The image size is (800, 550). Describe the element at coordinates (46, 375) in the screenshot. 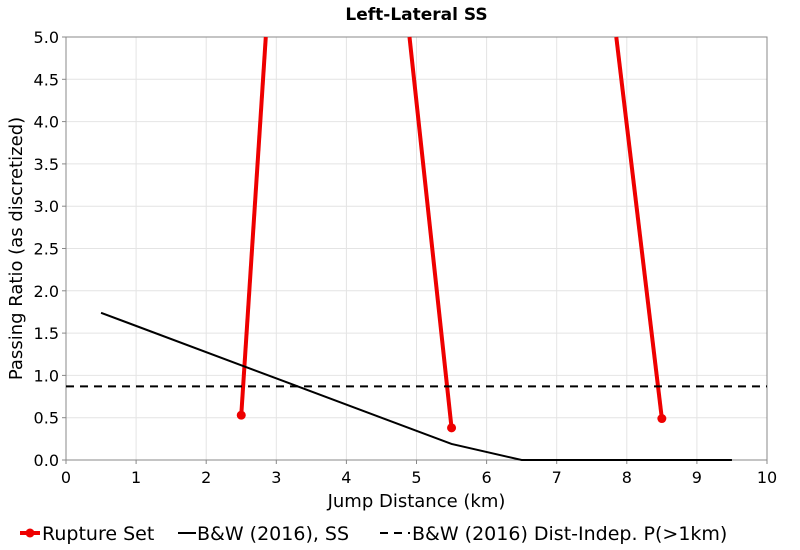

I see `y-tick-label: 1.0` at that location.